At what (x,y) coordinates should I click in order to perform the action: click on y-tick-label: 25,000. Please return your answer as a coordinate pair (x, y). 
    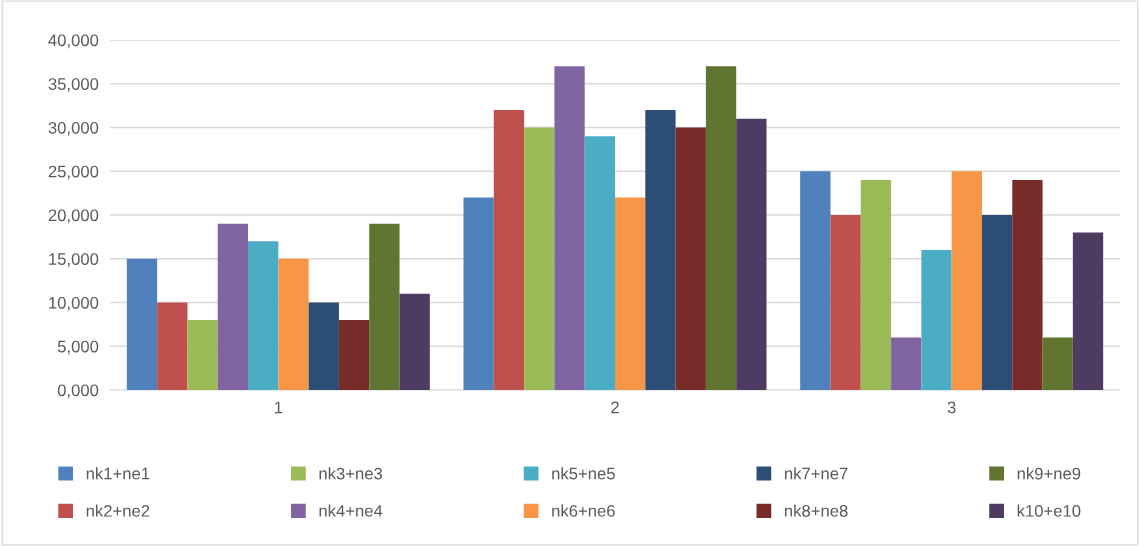
    Looking at the image, I should click on (73, 172).